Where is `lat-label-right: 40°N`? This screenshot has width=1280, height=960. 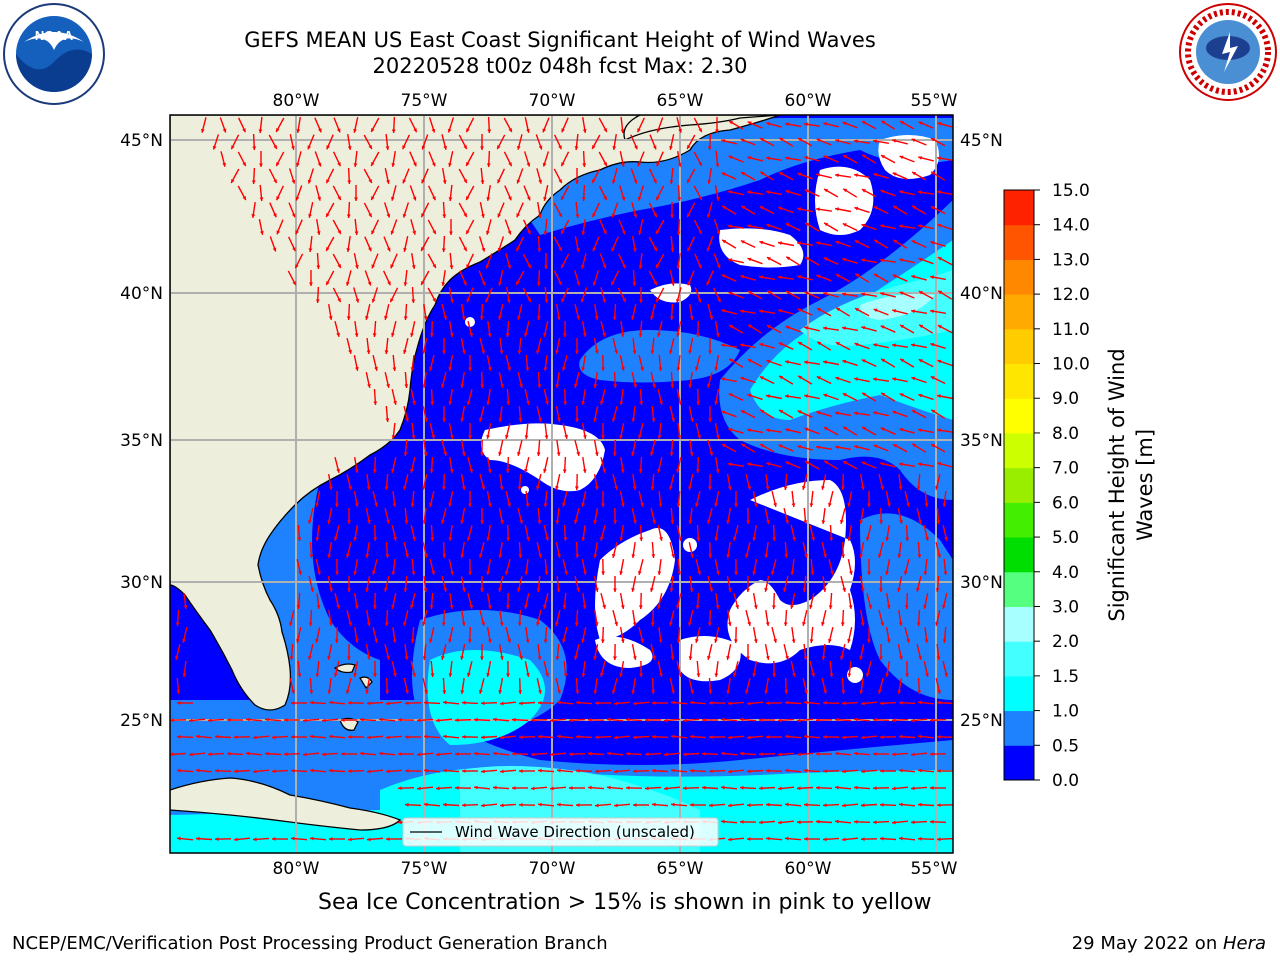 lat-label-right: 40°N is located at coordinates (981, 294).